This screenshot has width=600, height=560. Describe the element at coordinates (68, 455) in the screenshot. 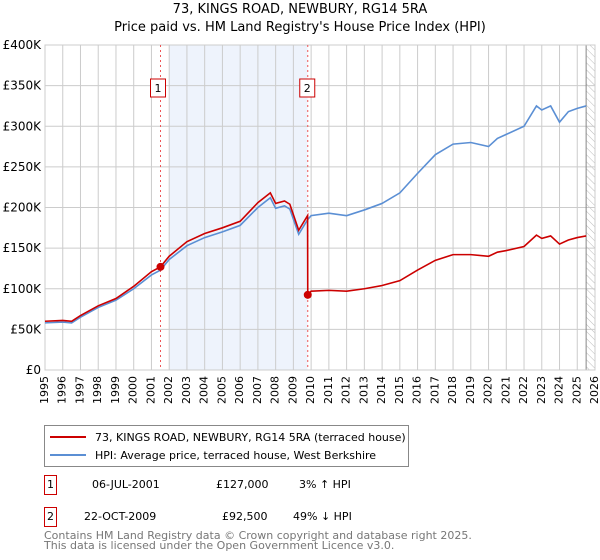

I see `legend-swatch-hpi` at that location.